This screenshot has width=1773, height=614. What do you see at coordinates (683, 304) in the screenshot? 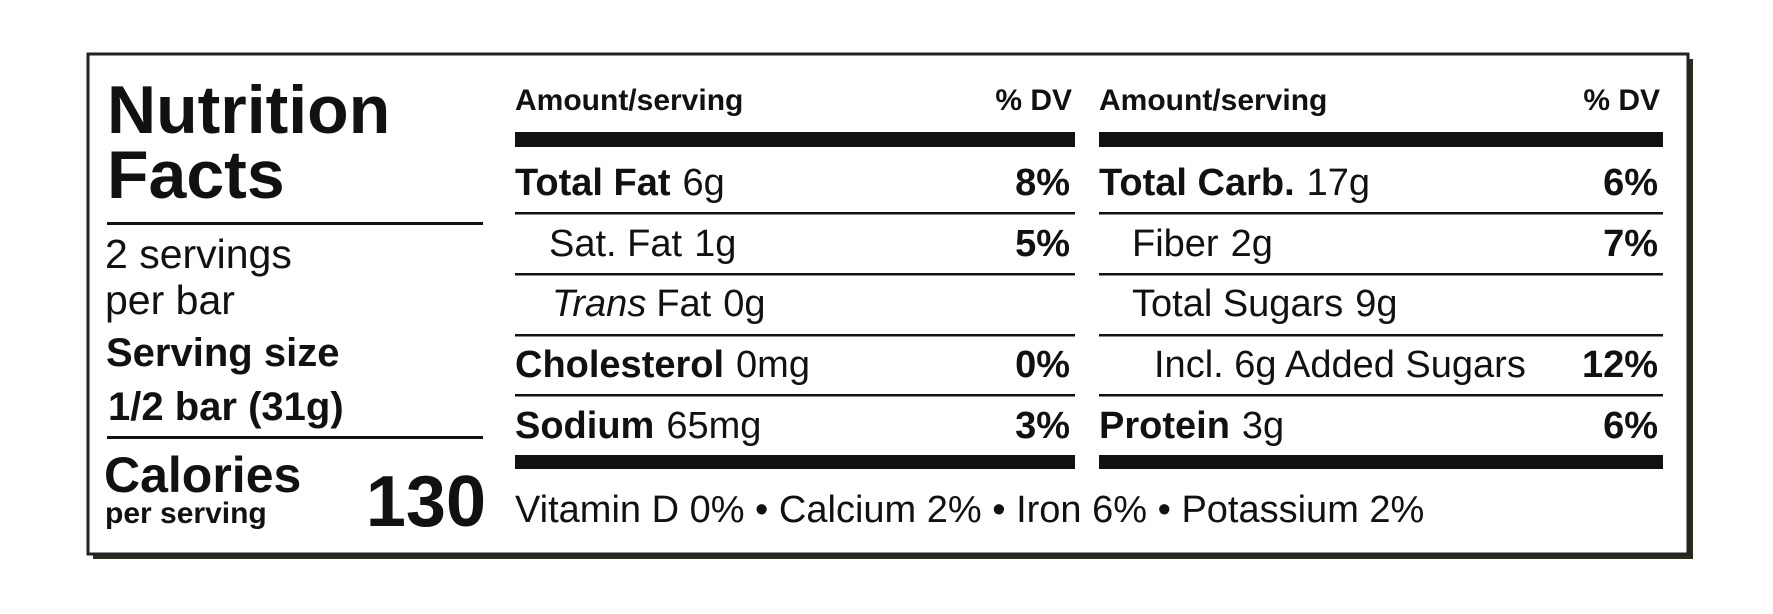
I see `nutrient-name: Fat` at bounding box center [683, 304].